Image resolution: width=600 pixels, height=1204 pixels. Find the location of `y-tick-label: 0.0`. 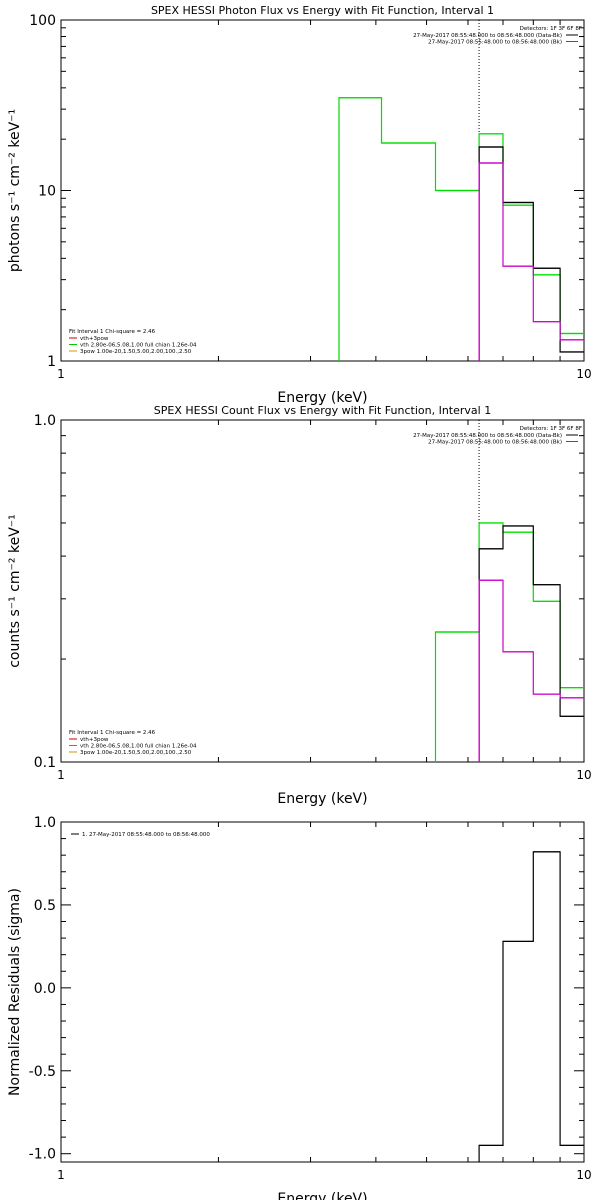

y-tick-label: 0.0 is located at coordinates (45, 989).